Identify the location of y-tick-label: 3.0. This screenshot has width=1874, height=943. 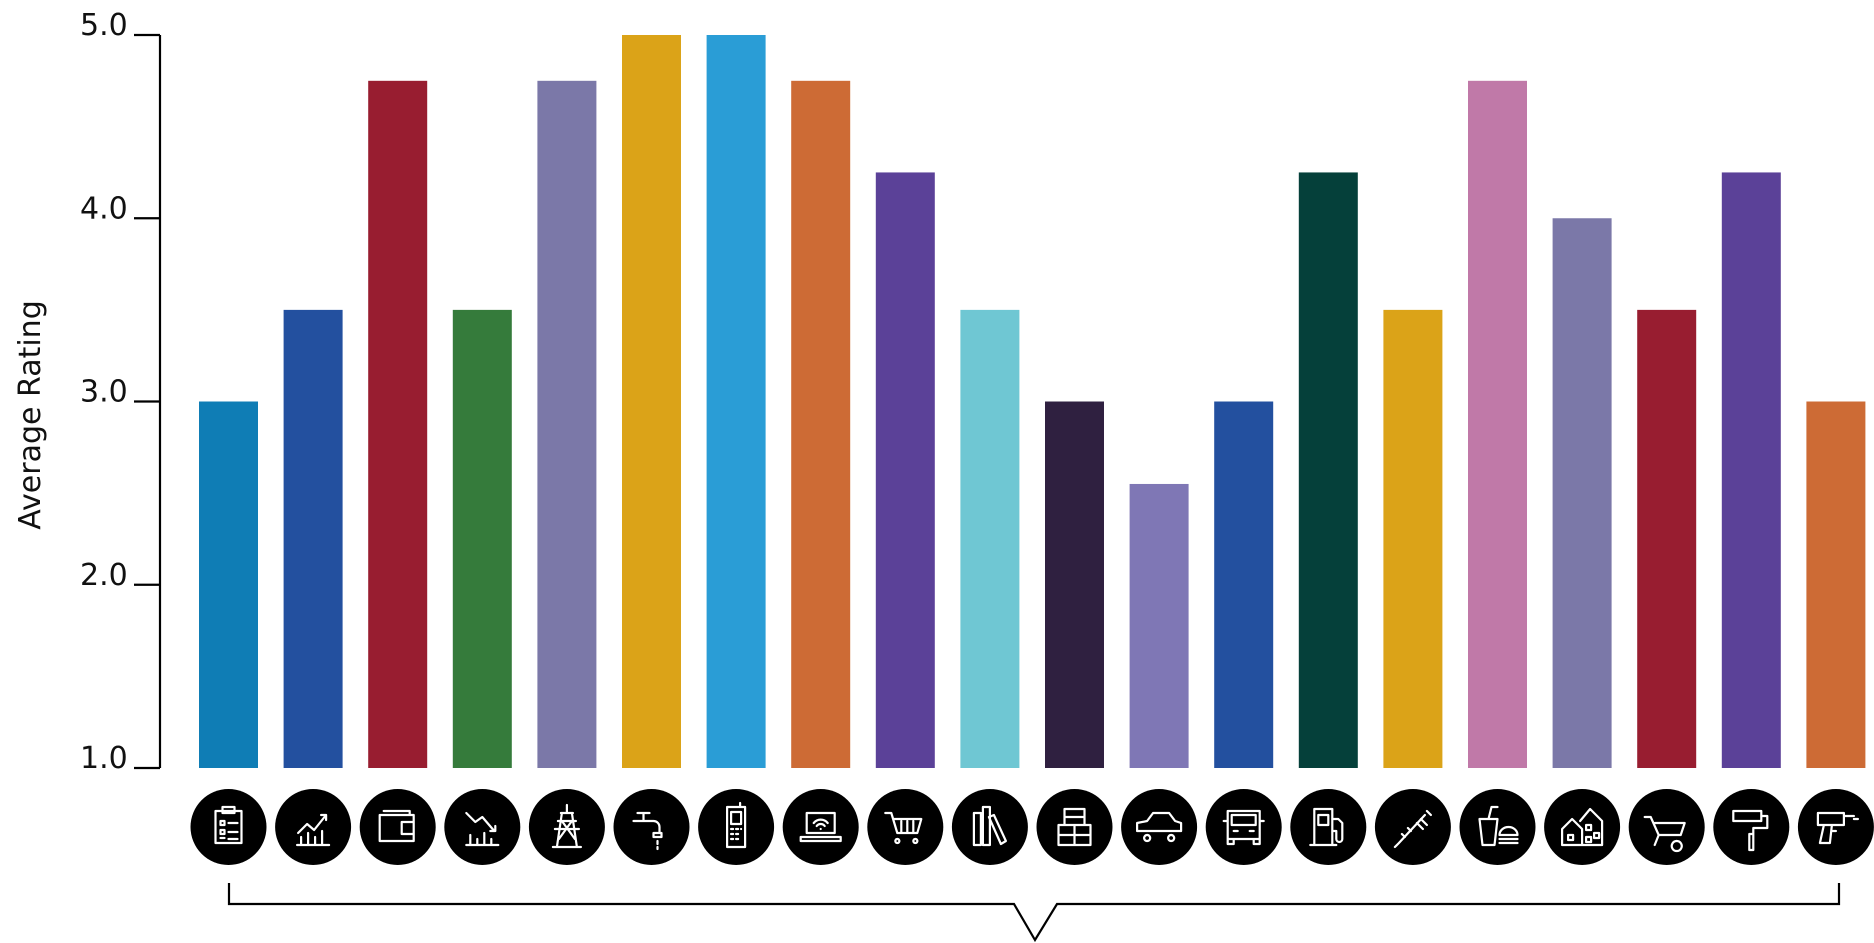
(104, 392).